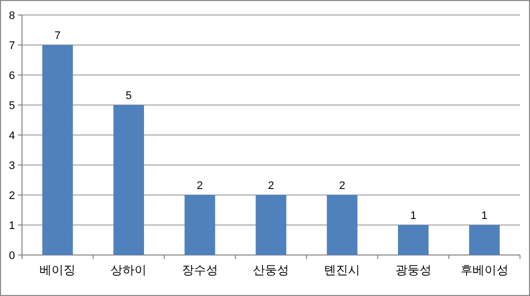 The image size is (530, 296). What do you see at coordinates (11, 76) in the screenshot?
I see `y-tick-label: 6` at bounding box center [11, 76].